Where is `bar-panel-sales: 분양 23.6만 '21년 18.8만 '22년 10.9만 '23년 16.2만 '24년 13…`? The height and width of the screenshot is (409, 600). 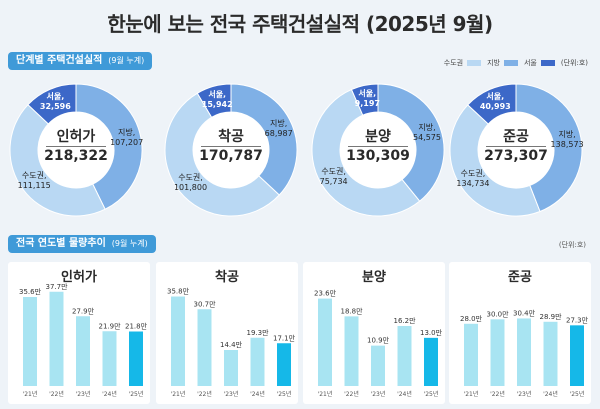 bar-panel-sales: 분양 23.6만 '21년 18.8만 '22년 10.9만 '23년 16.2만 '24년 13… is located at coordinates (374, 333).